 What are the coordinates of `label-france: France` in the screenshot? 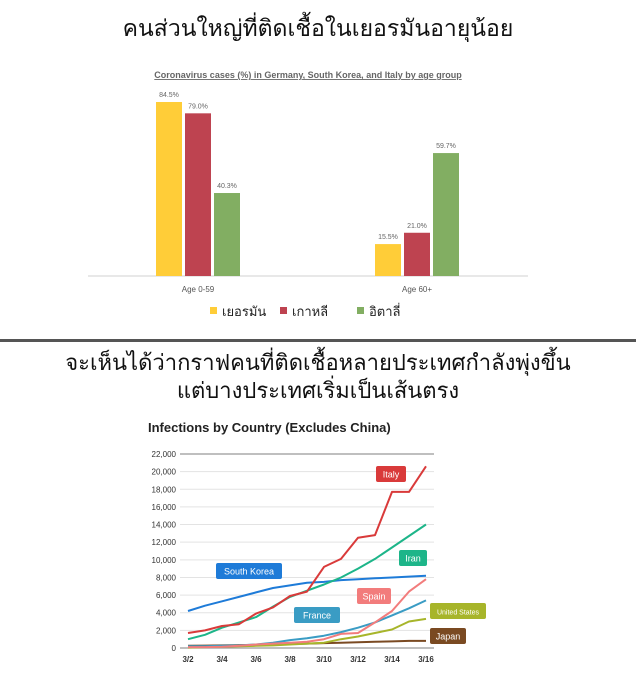 It's located at (317, 615).